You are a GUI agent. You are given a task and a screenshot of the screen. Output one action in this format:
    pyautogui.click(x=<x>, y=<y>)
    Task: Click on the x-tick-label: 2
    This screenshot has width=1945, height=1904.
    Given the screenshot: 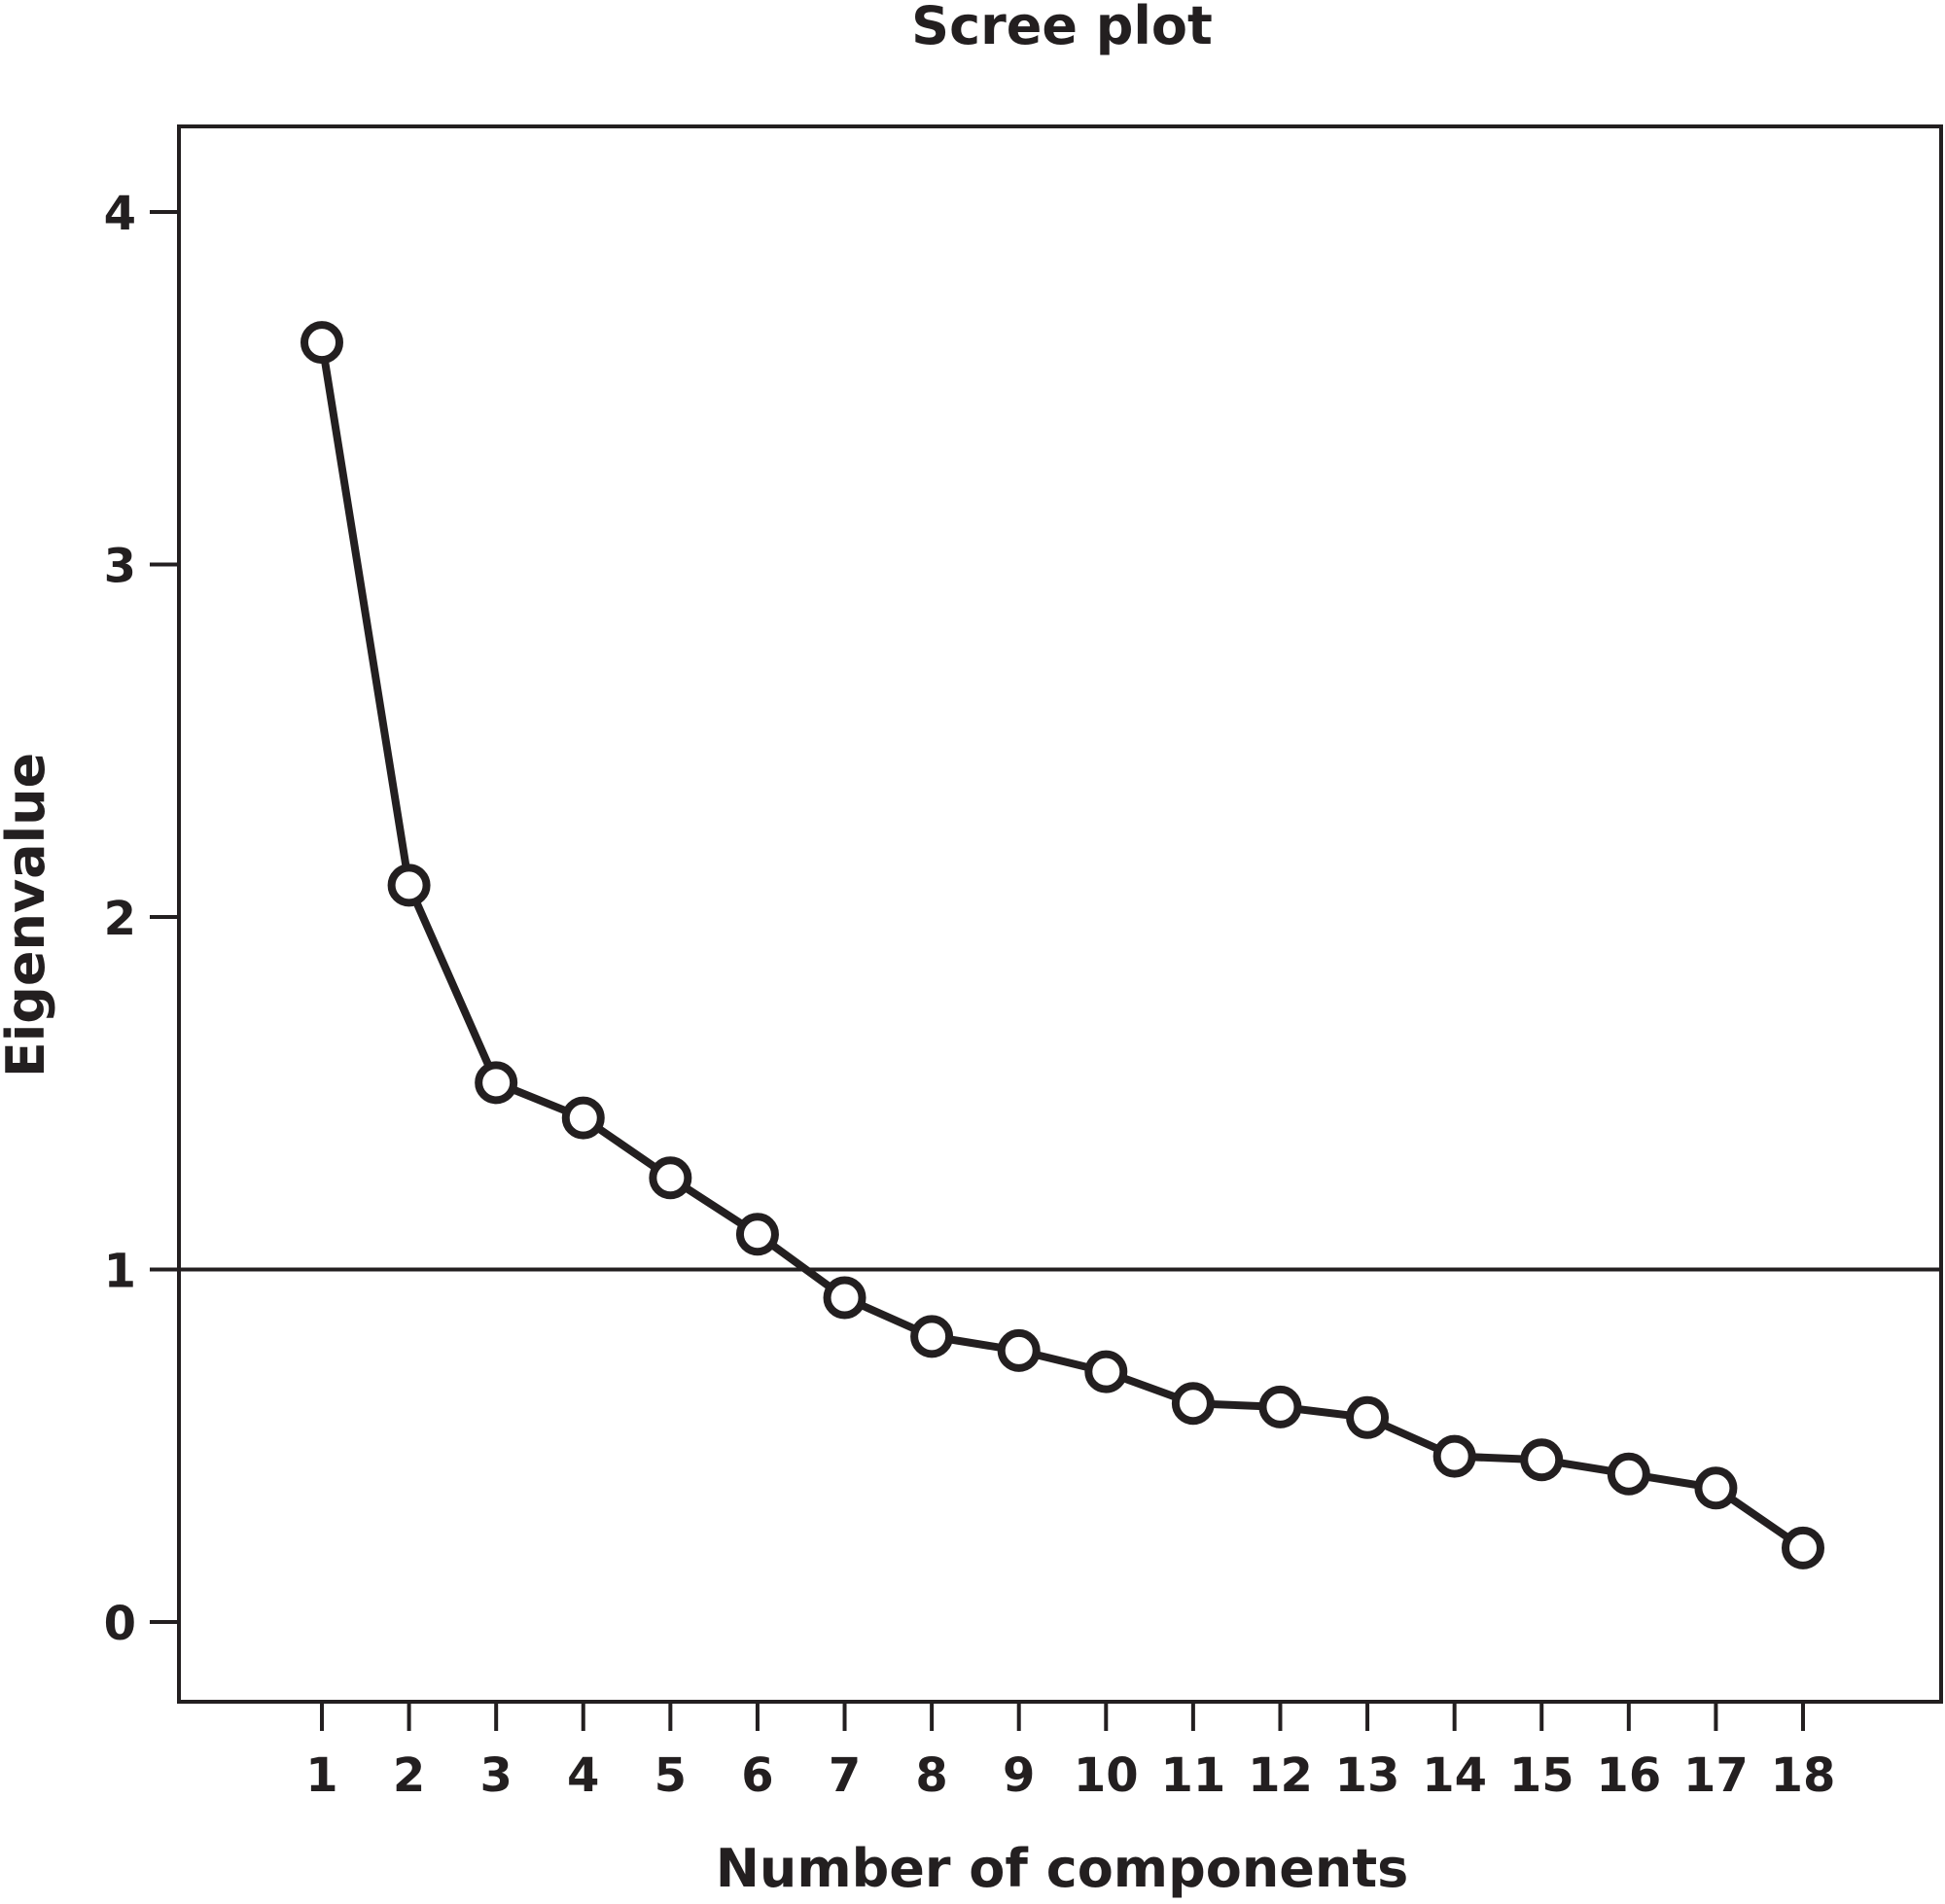 What is the action you would take?
    pyautogui.click(x=409, y=1775)
    